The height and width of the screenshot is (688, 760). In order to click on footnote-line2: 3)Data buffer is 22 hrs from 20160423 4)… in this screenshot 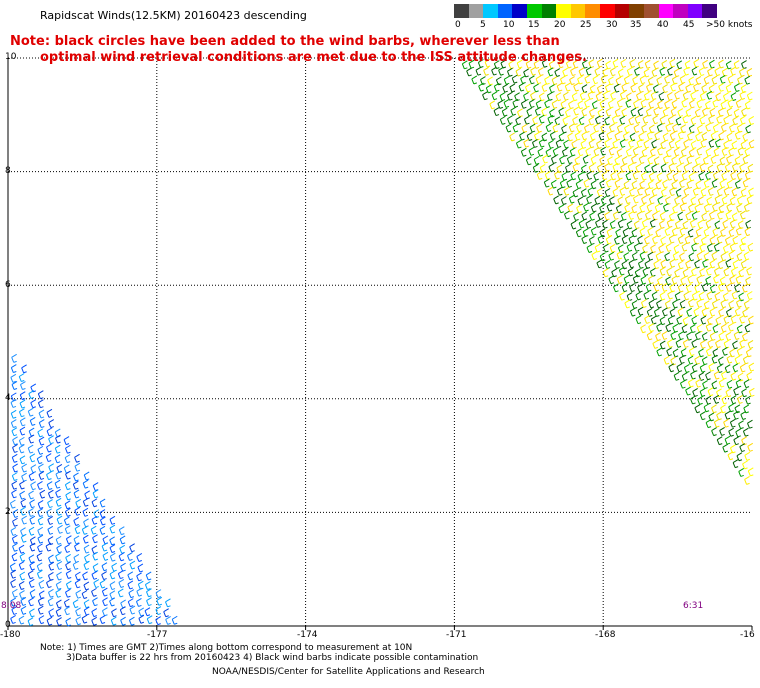, I will do `click(272, 658)`.